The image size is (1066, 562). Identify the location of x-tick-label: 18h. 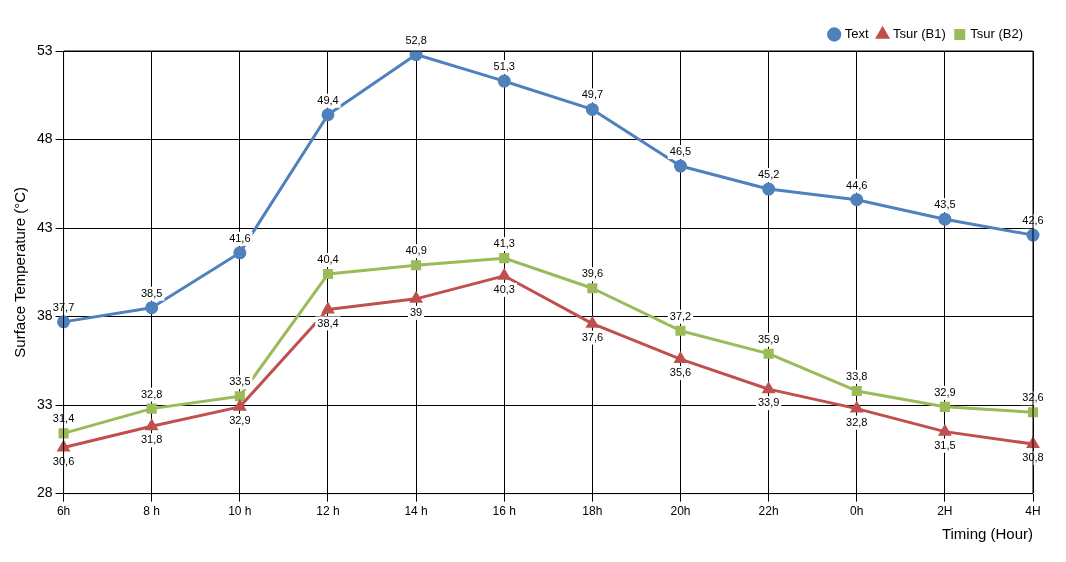
(592, 511).